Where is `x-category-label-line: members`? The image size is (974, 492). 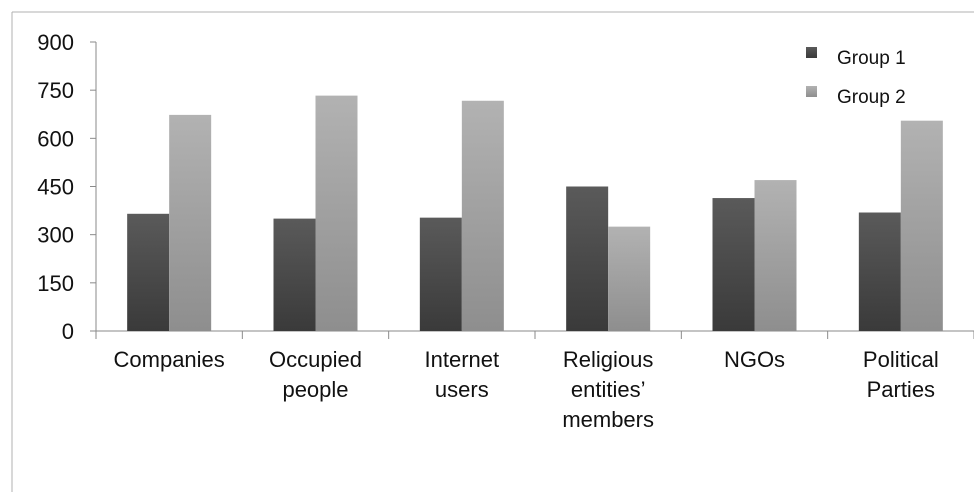
x-category-label-line: members is located at coordinates (608, 419).